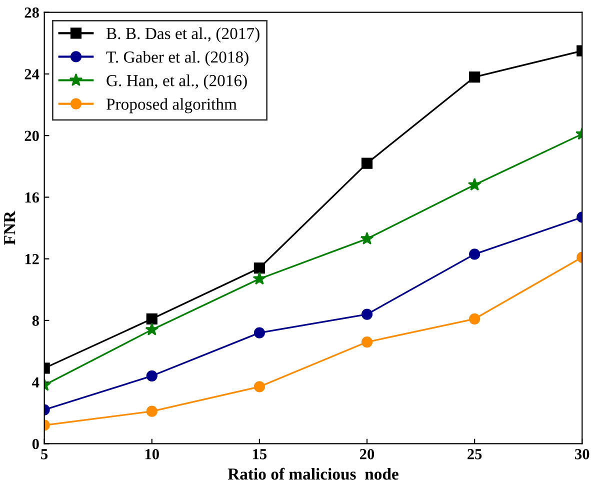 The height and width of the screenshot is (493, 591). I want to click on y-tick-label: 28, so click(31, 12).